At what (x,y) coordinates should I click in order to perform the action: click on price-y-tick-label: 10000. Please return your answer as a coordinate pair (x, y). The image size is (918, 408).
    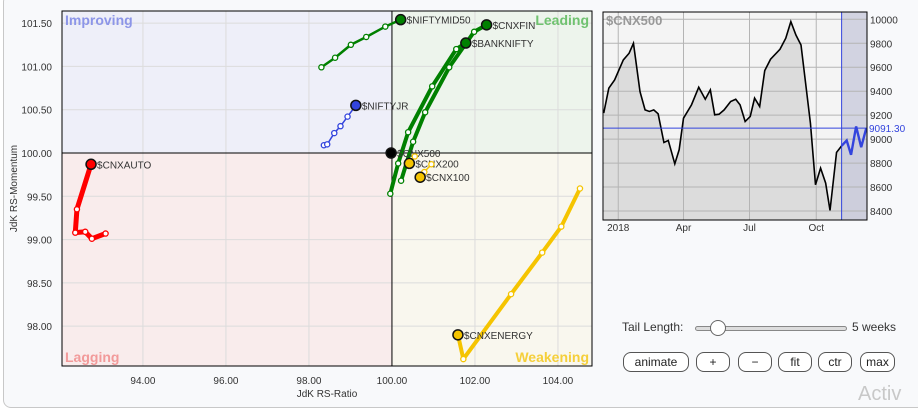
    Looking at the image, I should click on (884, 20).